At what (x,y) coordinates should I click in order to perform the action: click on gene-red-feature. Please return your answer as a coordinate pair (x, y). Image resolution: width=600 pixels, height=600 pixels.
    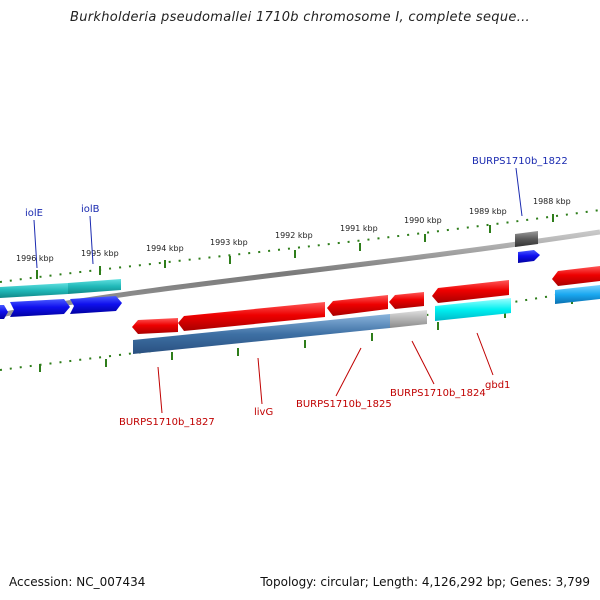
    Looking at the image, I should click on (576, 276).